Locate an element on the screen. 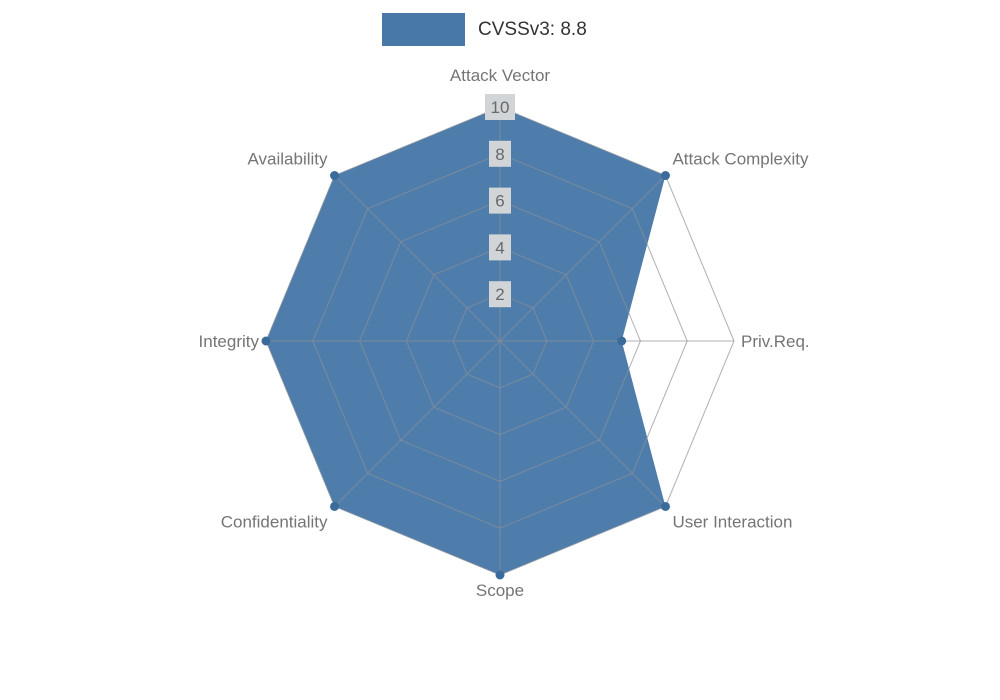 Image resolution: width=1000 pixels, height=700 pixels. axis-label: Scope is located at coordinates (500, 590).